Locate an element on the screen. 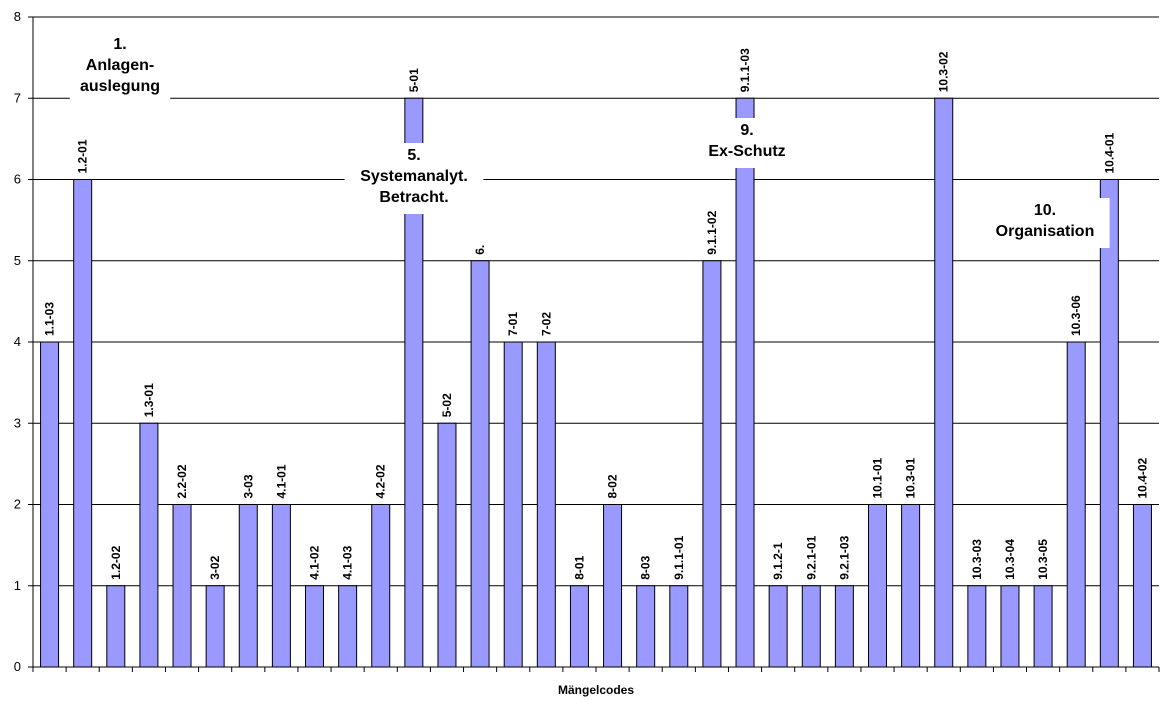 Image resolution: width=1160 pixels, height=704 pixels. group-annotation: 5. Systemanalyt. Betracht. is located at coordinates (414, 178).